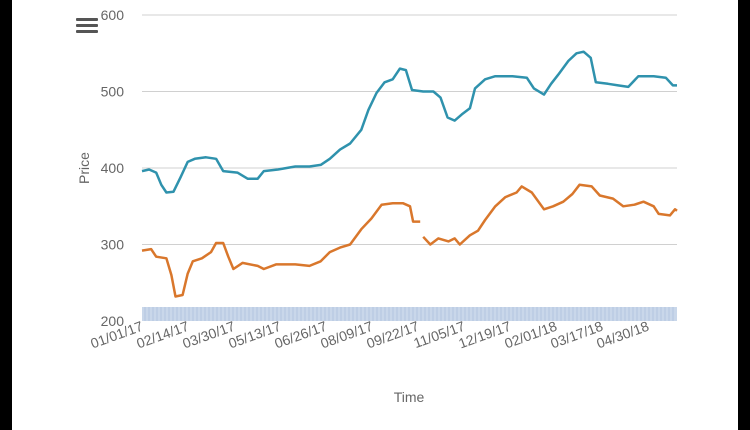 This screenshot has height=430, width=750. What do you see at coordinates (84, 168) in the screenshot?
I see `y-axis-title: Price` at bounding box center [84, 168].